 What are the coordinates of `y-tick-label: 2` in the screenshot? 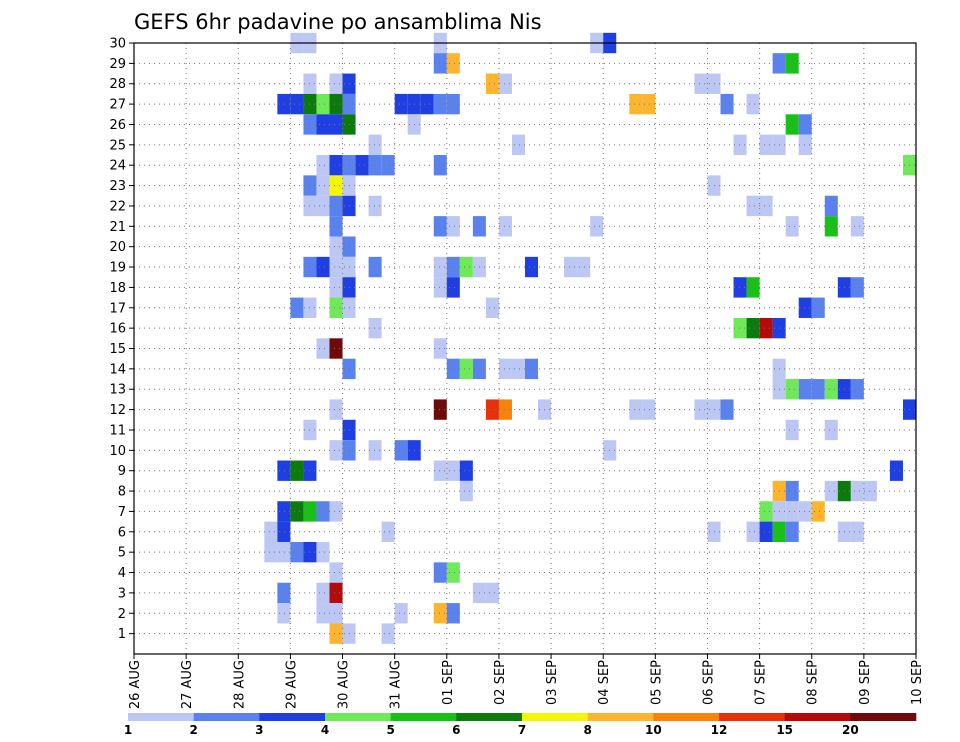 It's located at (122, 614).